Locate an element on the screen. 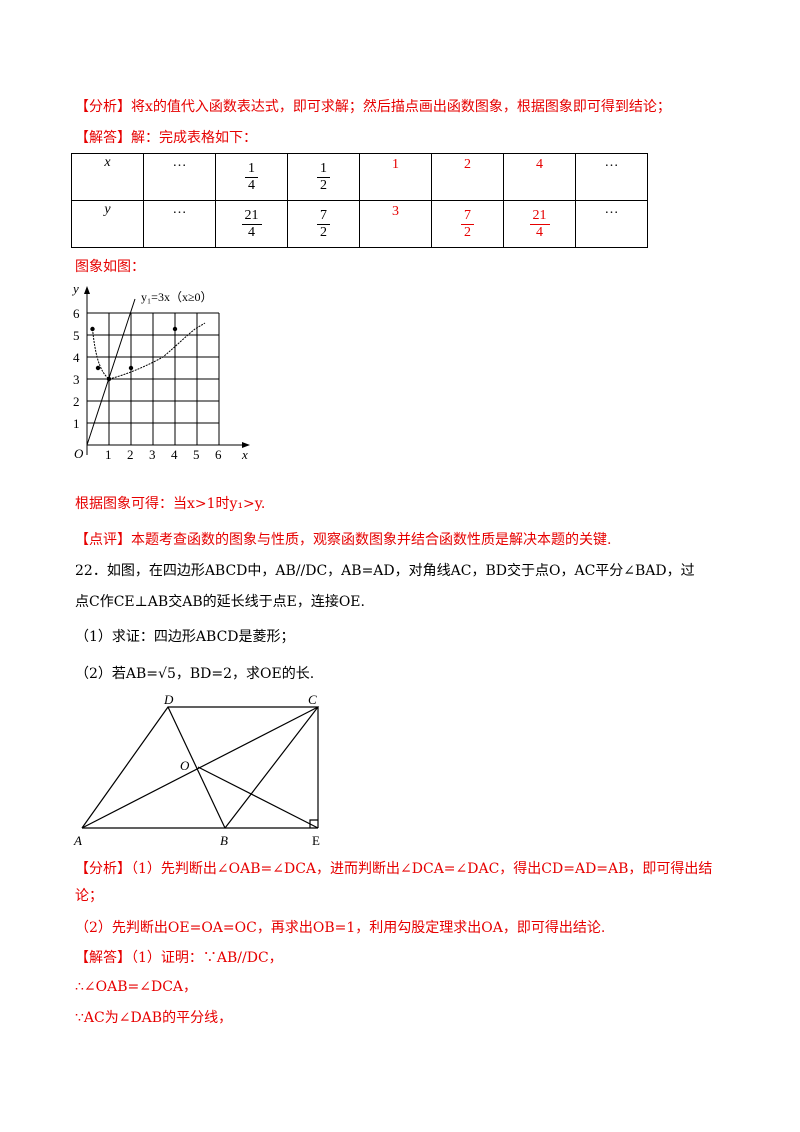 This screenshot has height=1132, width=800. rhombus-figure: D C O A B E is located at coordinates (196, 771).